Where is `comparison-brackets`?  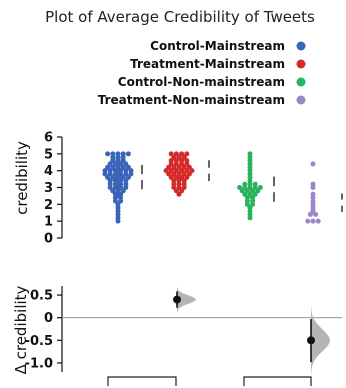 comparison-brackets is located at coordinates (209, 381).